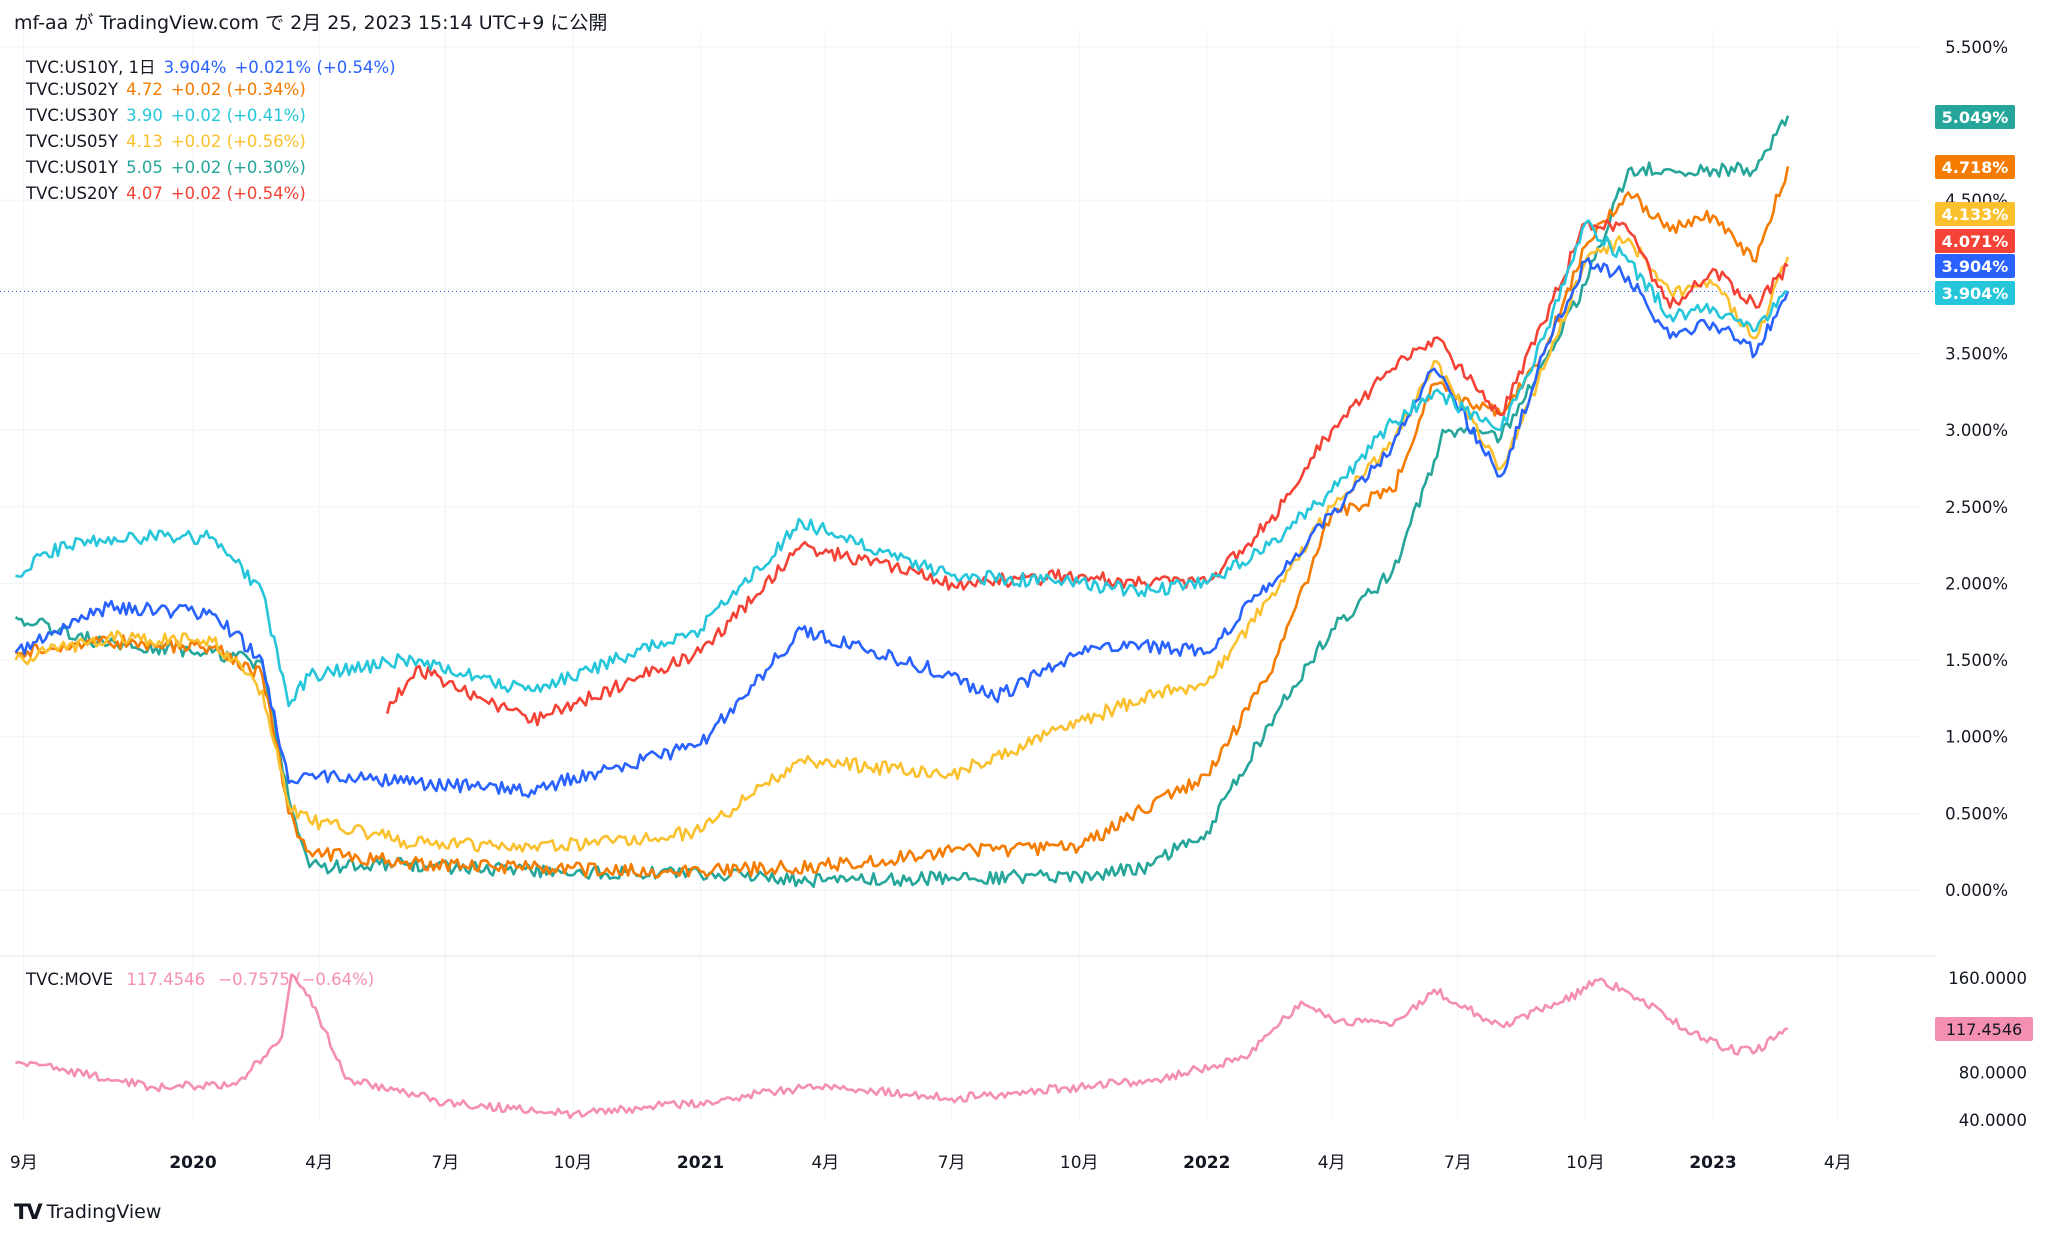  Describe the element at coordinates (1976, 660) in the screenshot. I see `price-axis-label: 1.500%` at that location.